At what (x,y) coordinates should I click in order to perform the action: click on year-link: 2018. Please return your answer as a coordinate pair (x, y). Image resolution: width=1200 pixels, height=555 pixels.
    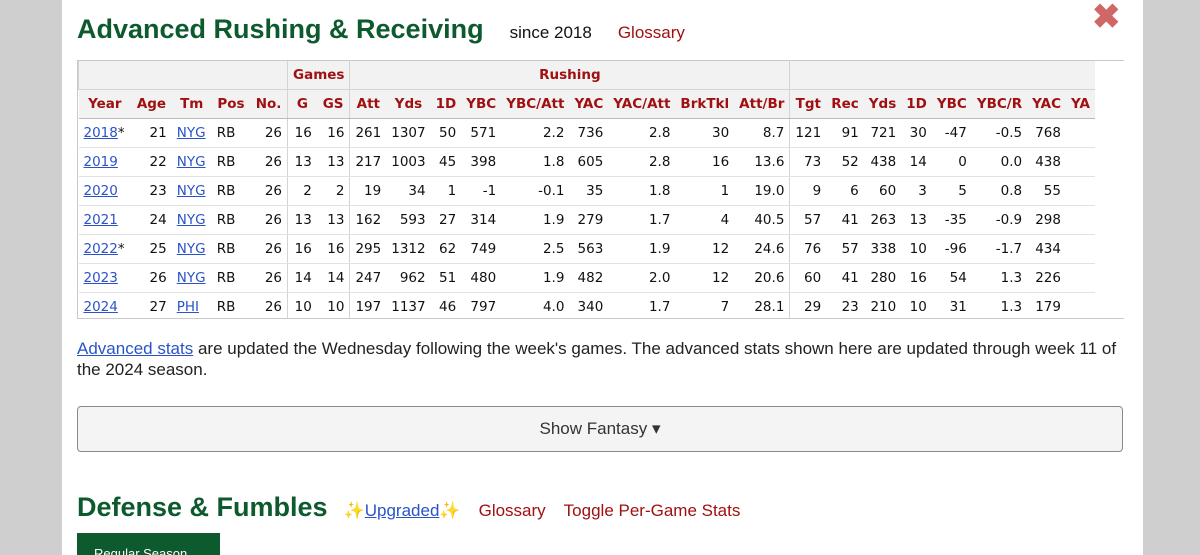
    Looking at the image, I should click on (100, 133).